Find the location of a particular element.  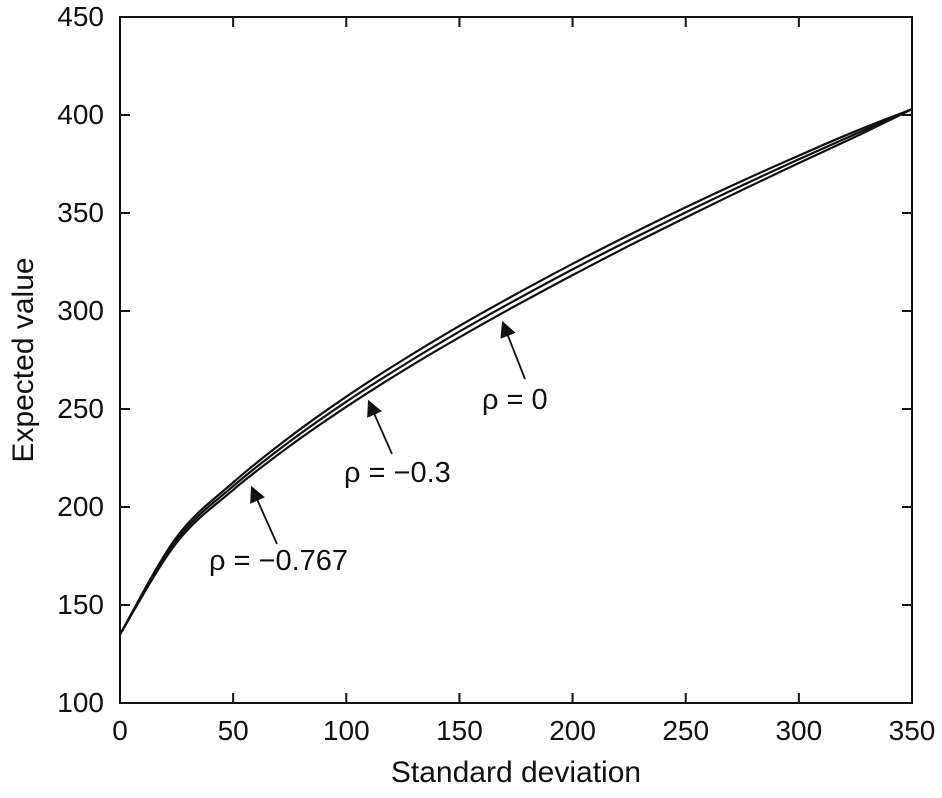

y-tick-label: 100 is located at coordinates (80, 702).